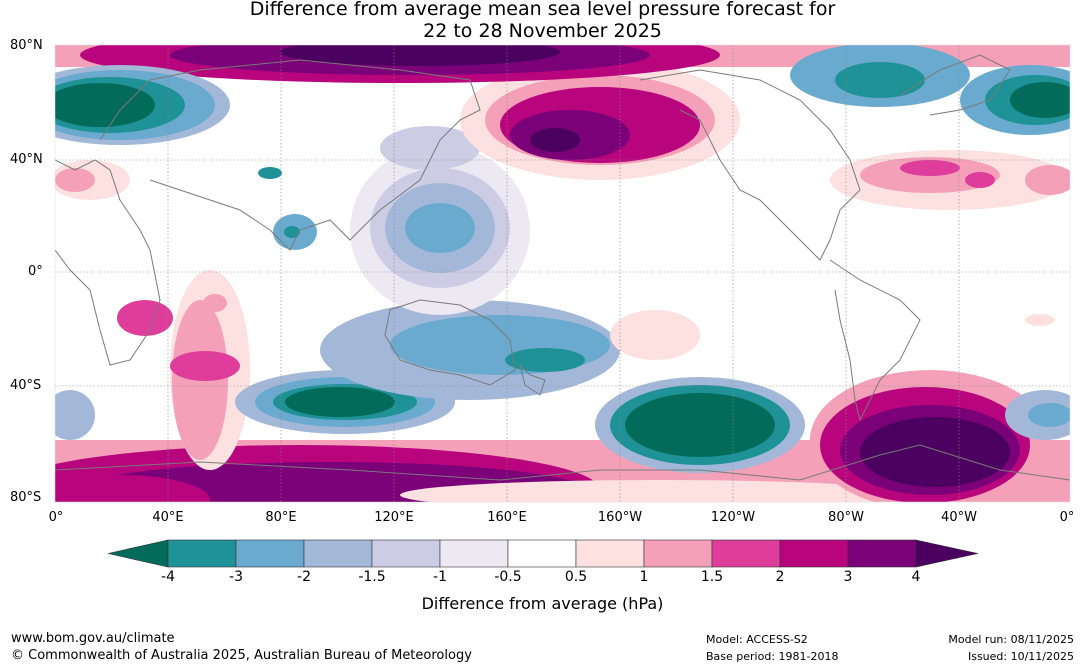  Describe the element at coordinates (281, 517) in the screenshot. I see `lon-label-80e: 80°E` at that location.